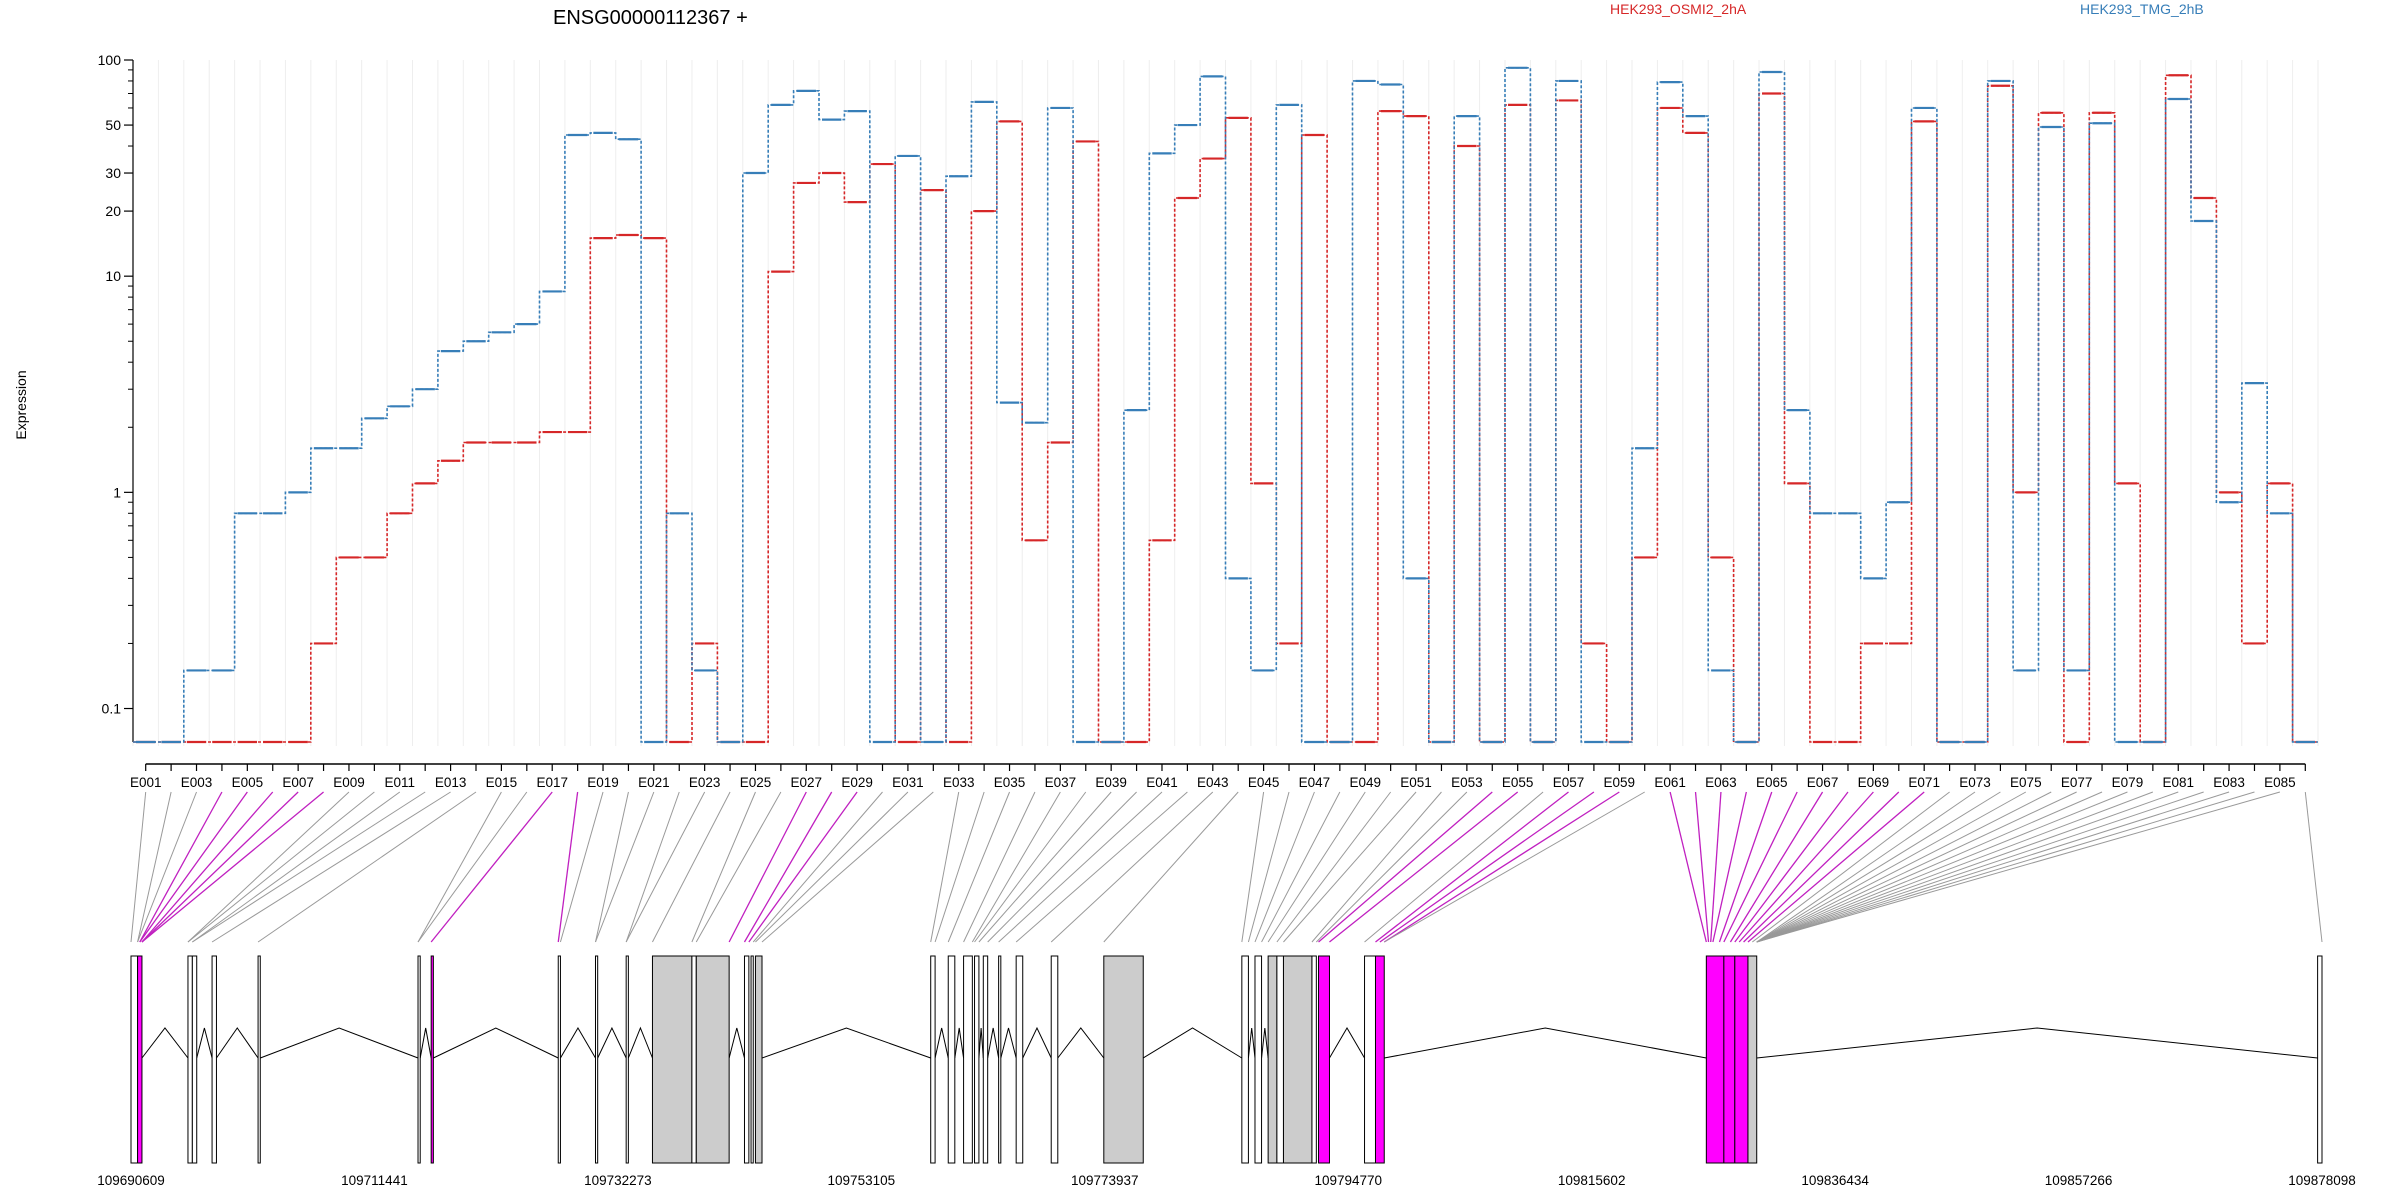  Describe the element at coordinates (2142, 9) in the screenshot. I see `legend-entry-tmg: HEK293_TMG_2hB` at that location.